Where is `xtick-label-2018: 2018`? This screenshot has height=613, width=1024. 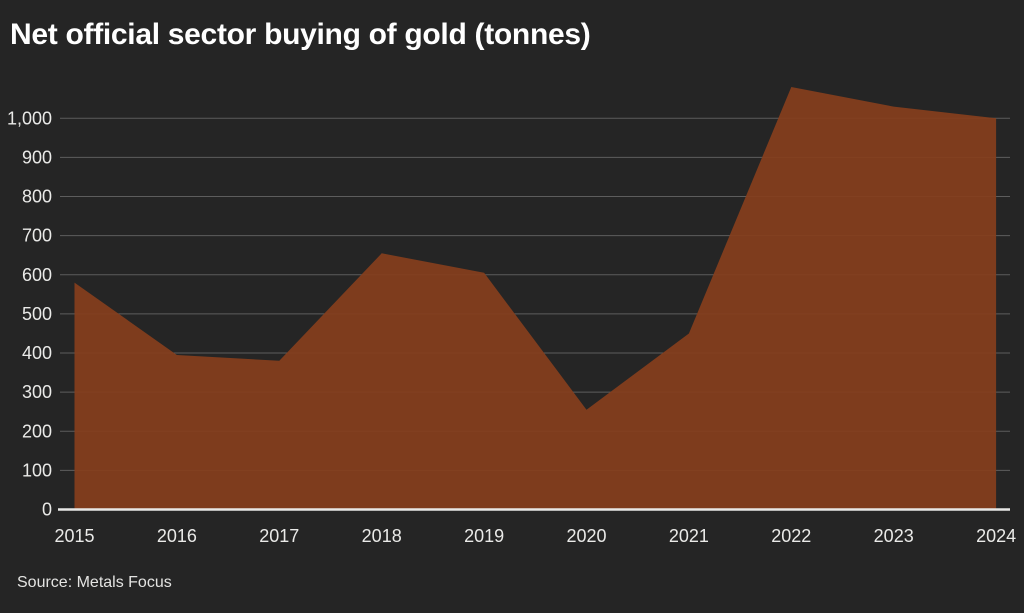 xtick-label-2018: 2018 is located at coordinates (382, 536).